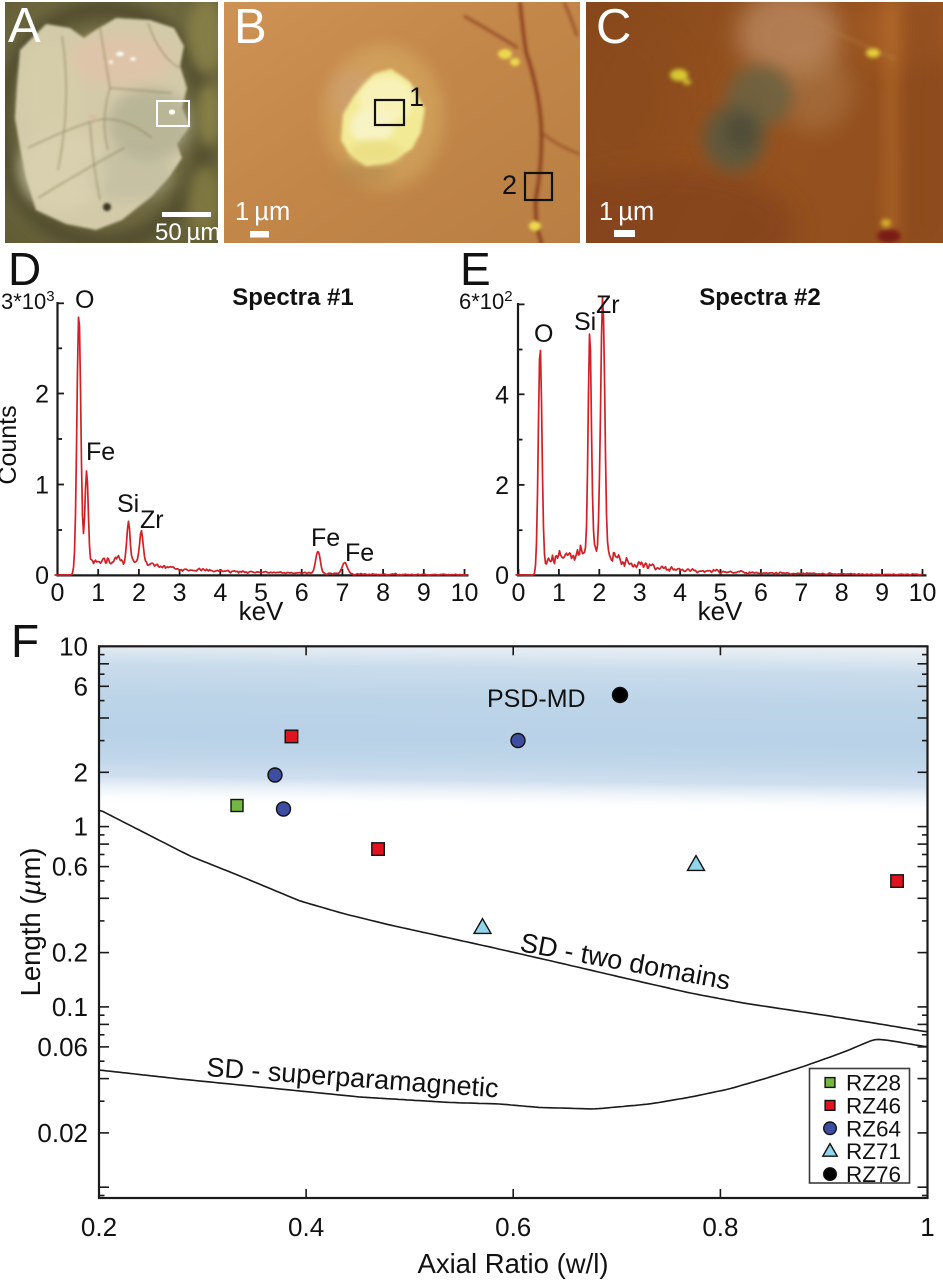 This screenshot has width=943, height=1280. I want to click on svg-text: Length (µm), so click(30, 922).